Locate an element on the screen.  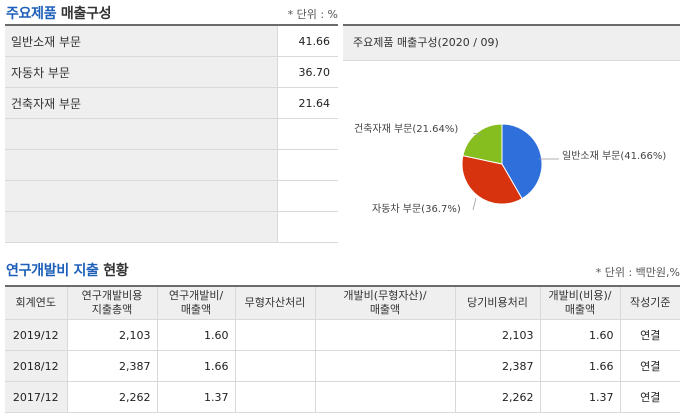
product-row: 일반소재 부문 41.66 is located at coordinates (171, 41).